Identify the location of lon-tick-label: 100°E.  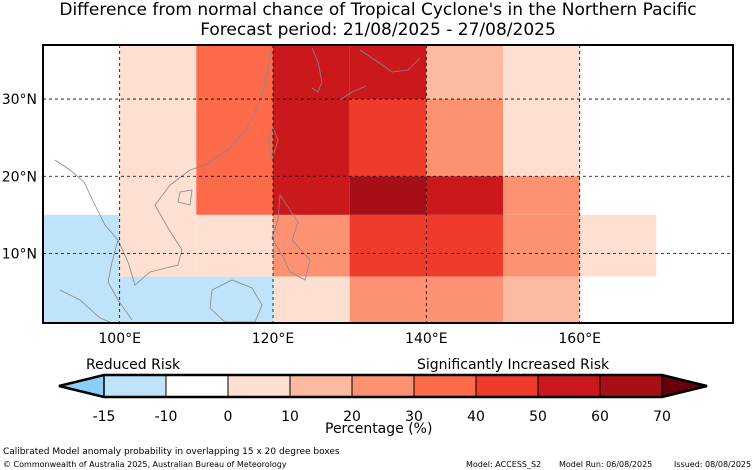
(119, 339).